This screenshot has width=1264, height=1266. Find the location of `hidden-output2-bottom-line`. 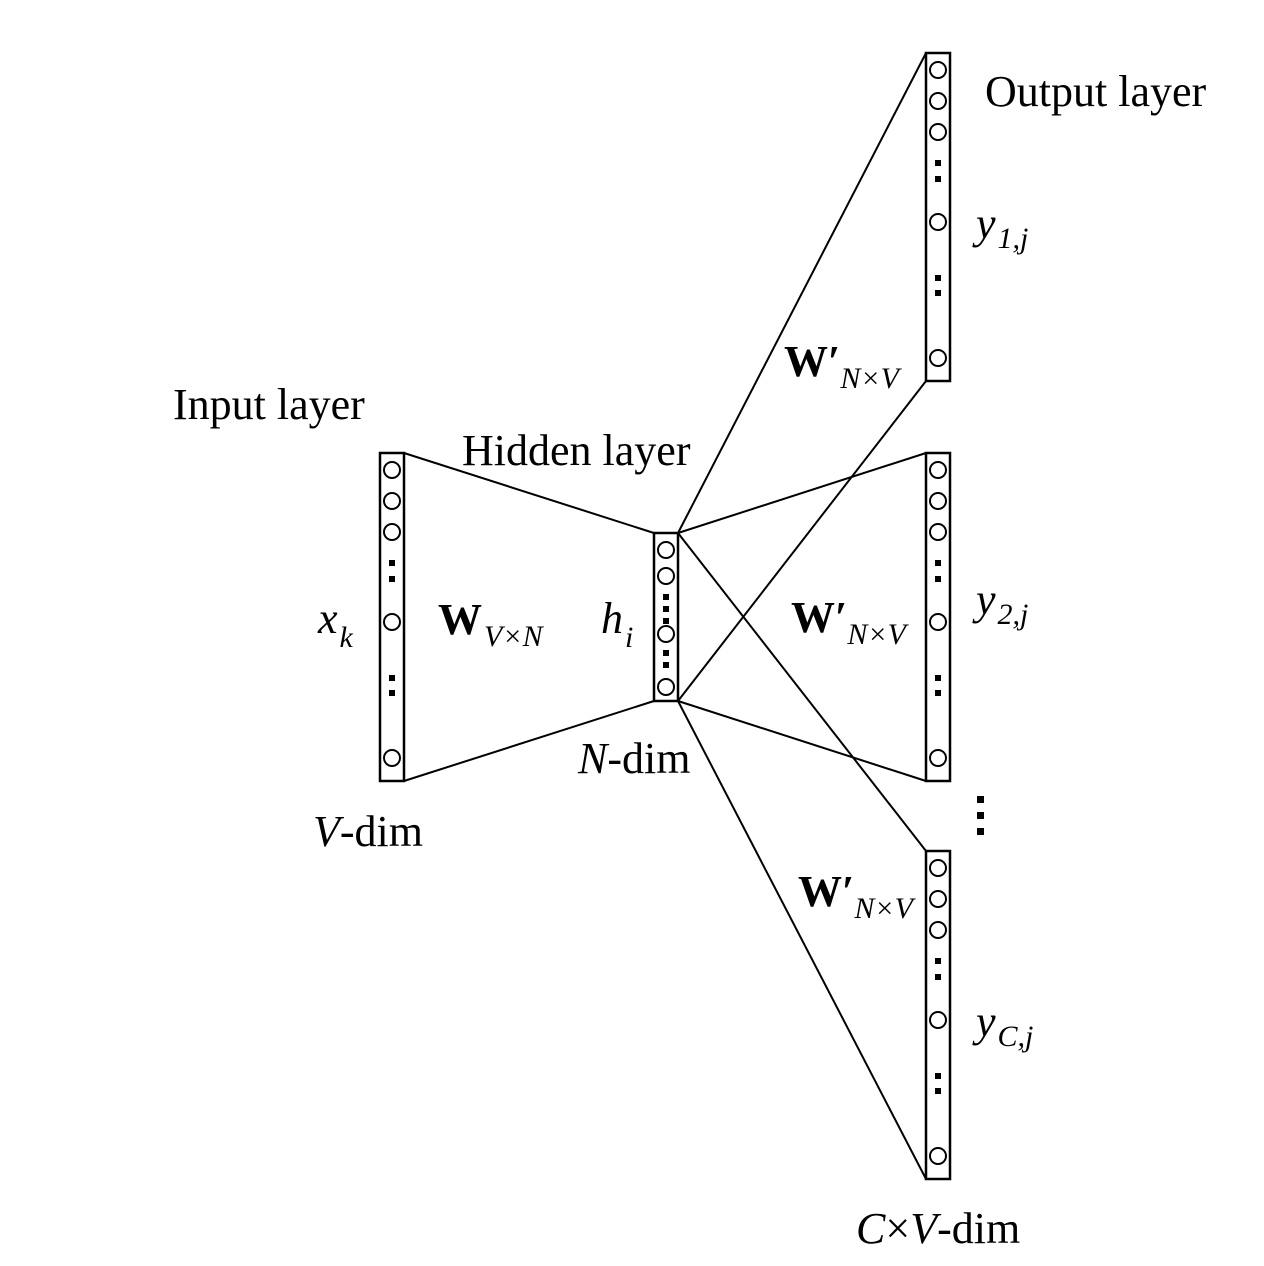

hidden-output2-bottom-line is located at coordinates (802, 741).